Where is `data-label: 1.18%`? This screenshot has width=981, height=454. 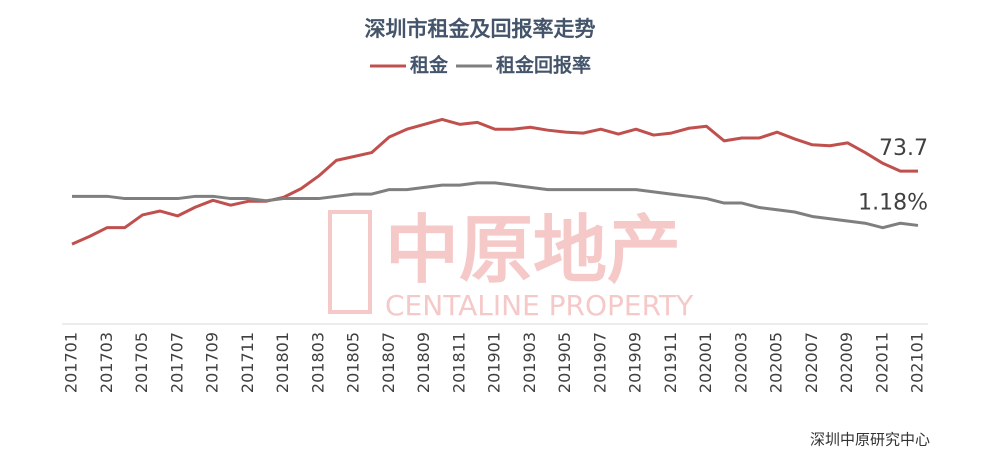
data-label: 1.18% is located at coordinates (893, 202).